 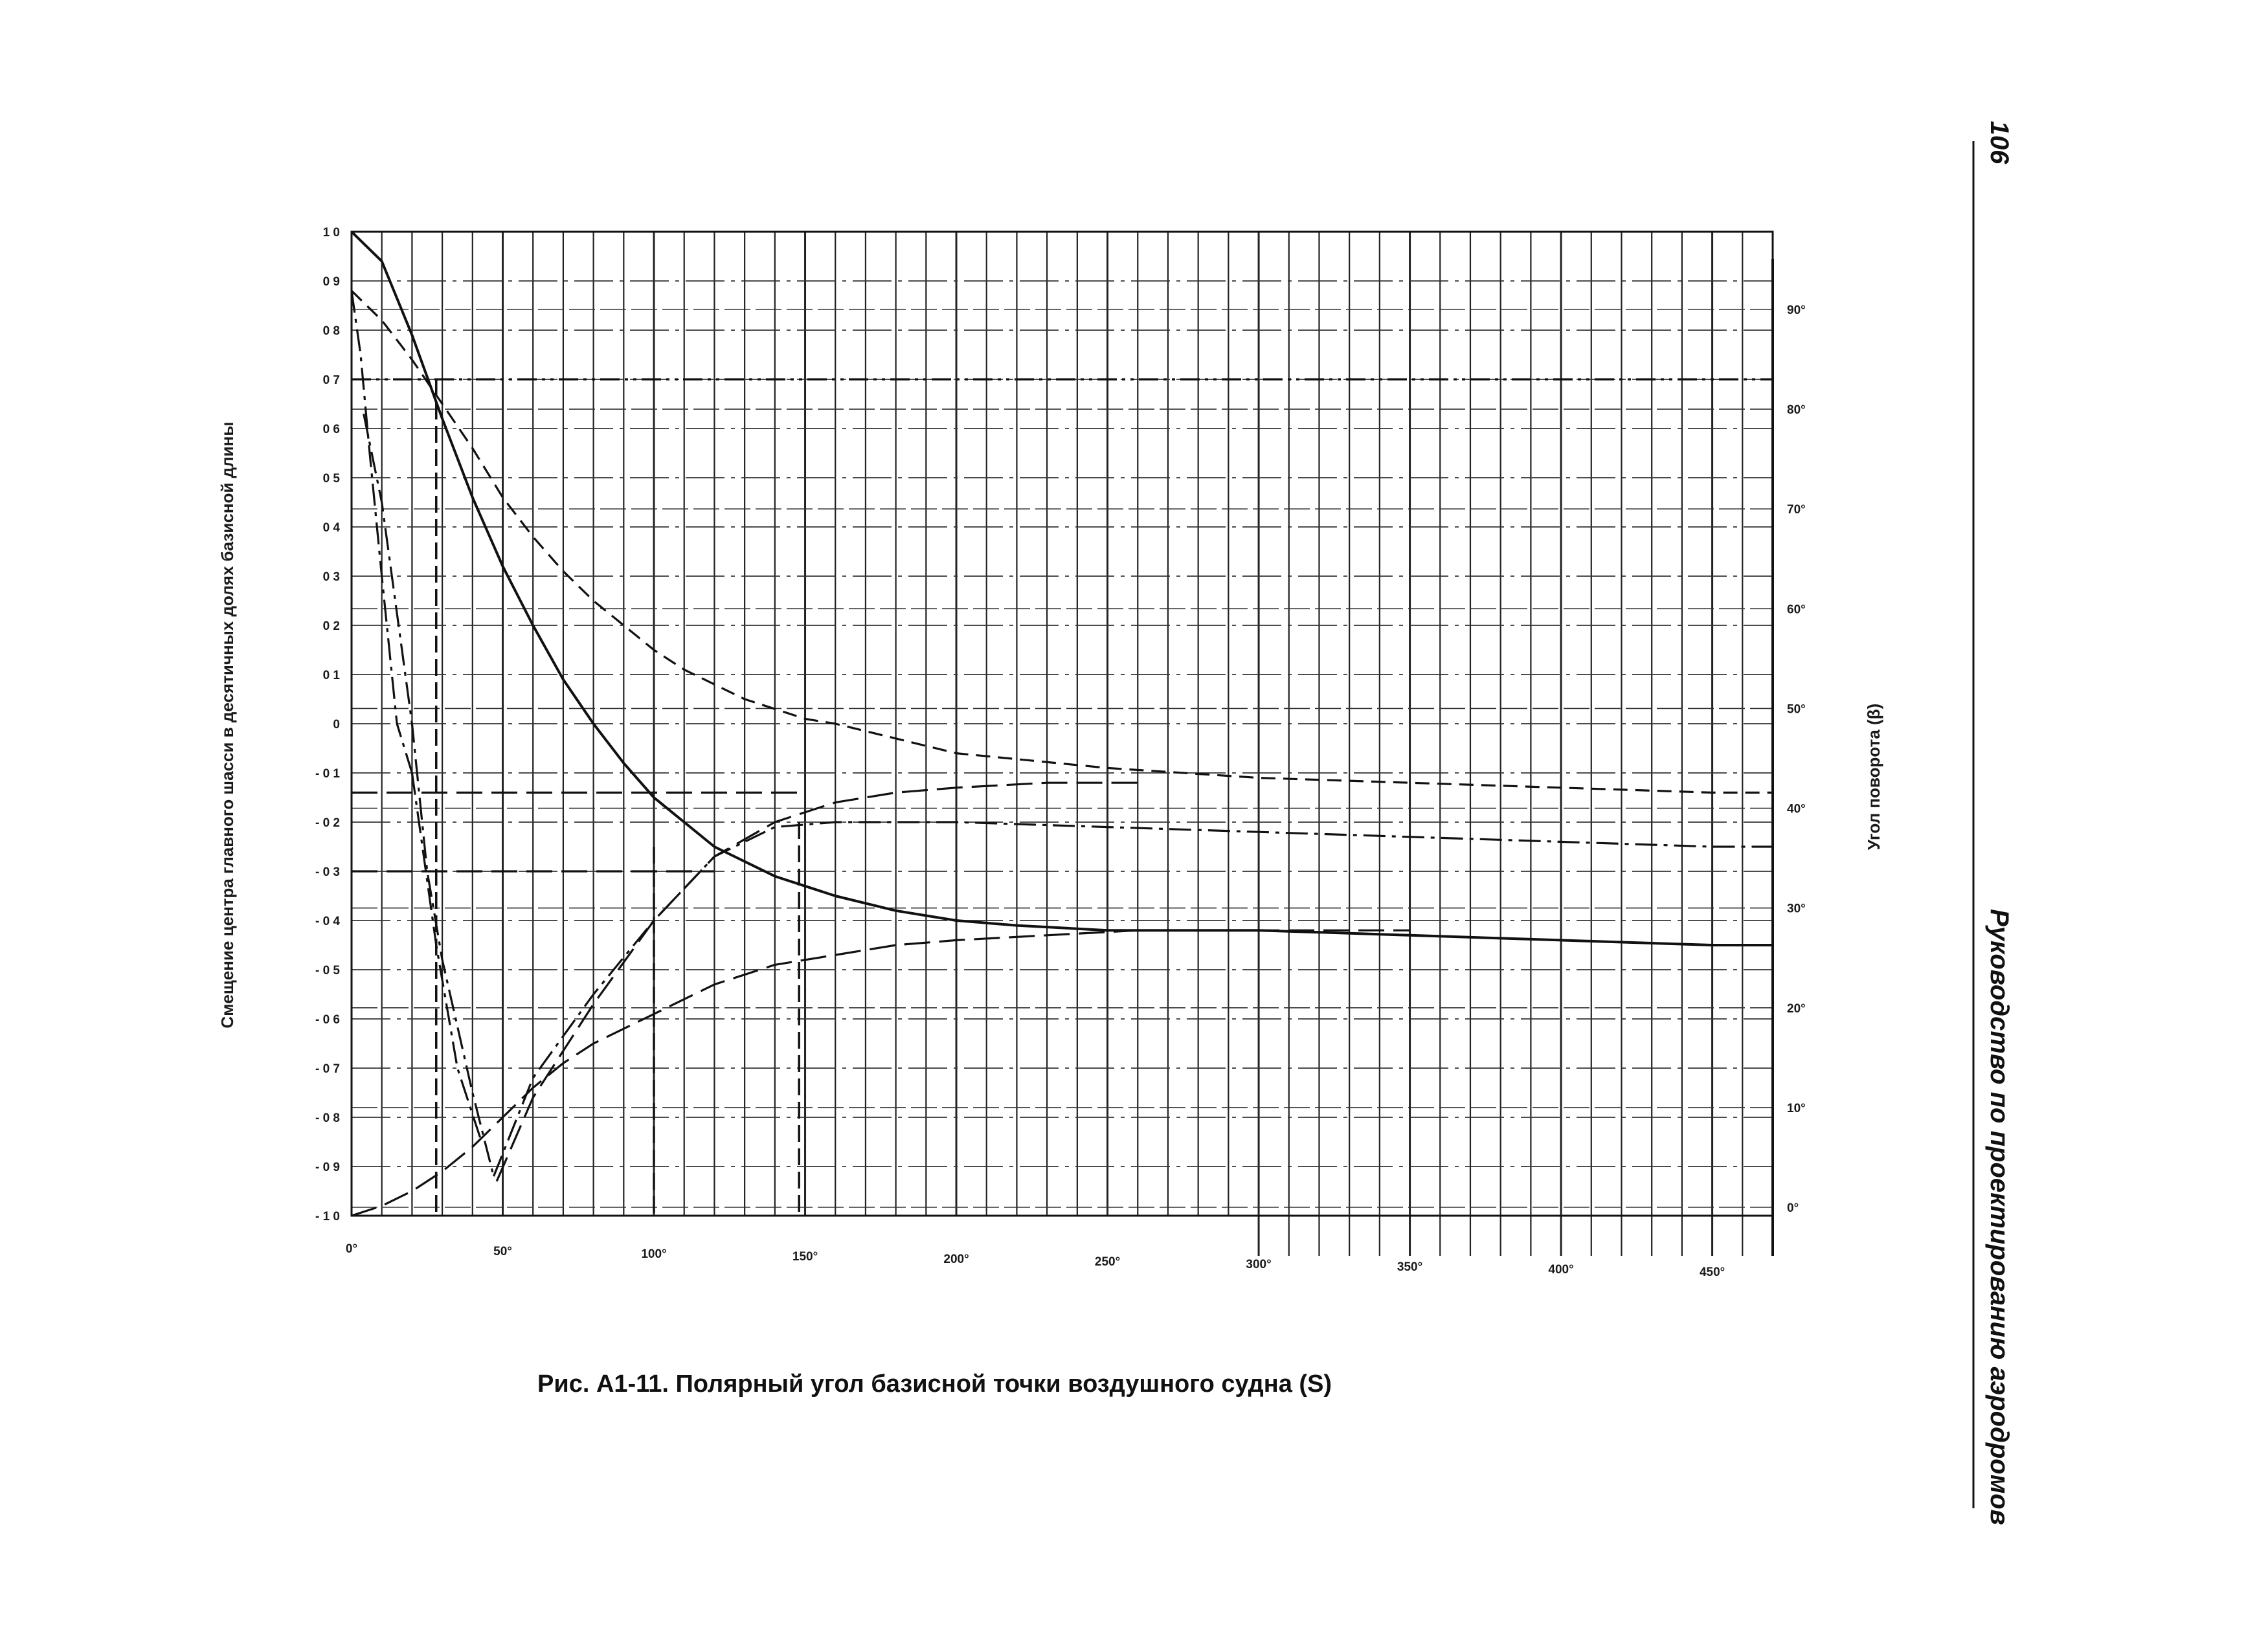 What do you see at coordinates (328, 922) in the screenshot?
I see `y-left-tick-label: - 0 4` at bounding box center [328, 922].